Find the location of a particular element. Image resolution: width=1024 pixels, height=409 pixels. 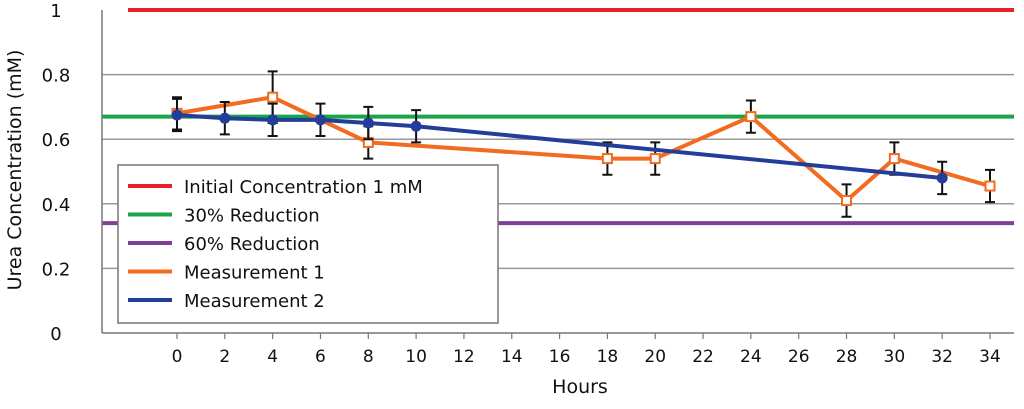

legend-label: Initial Concentration 1 mM is located at coordinates (303, 187).